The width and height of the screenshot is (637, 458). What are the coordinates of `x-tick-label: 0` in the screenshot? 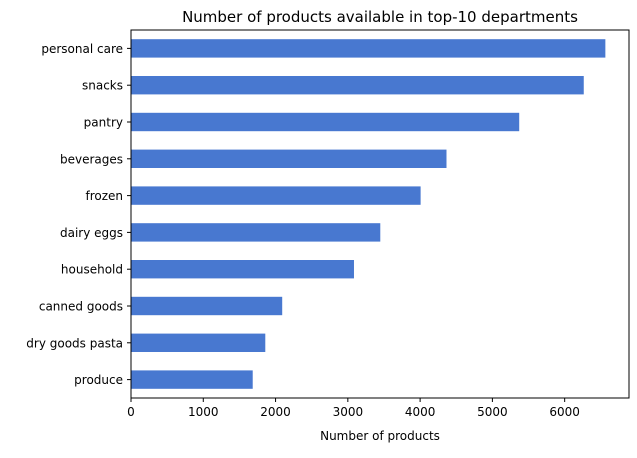 It's located at (131, 412).